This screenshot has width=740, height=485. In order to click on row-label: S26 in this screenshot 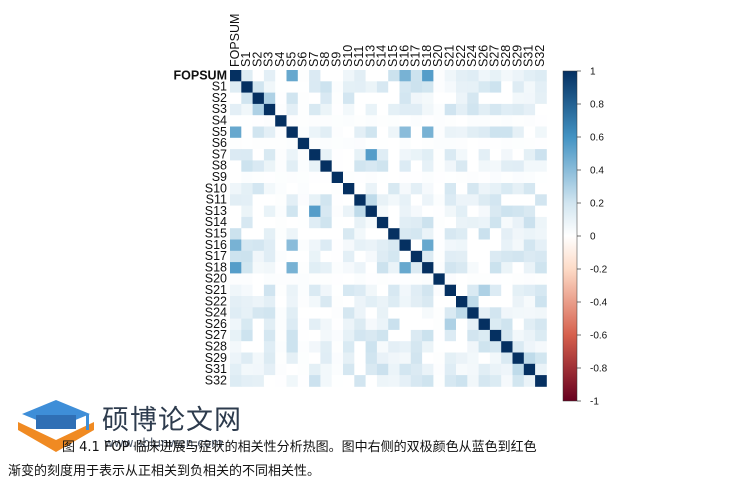, I will do `click(216, 324)`.